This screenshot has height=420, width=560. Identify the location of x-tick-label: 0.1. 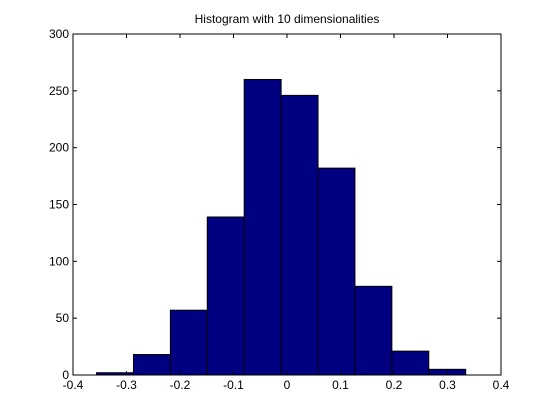
(340, 385).